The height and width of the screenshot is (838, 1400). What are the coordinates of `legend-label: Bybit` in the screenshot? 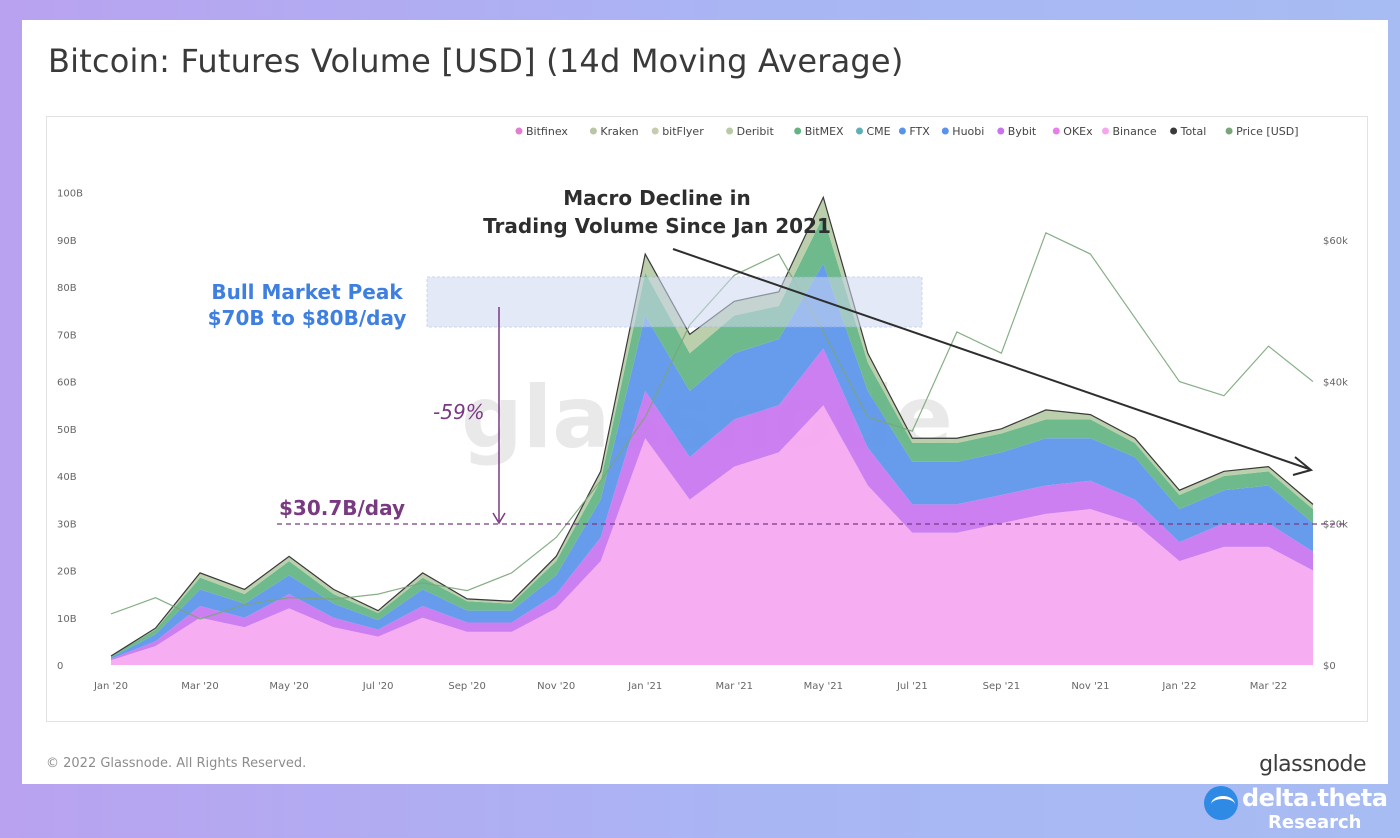 It's located at (1022, 131).